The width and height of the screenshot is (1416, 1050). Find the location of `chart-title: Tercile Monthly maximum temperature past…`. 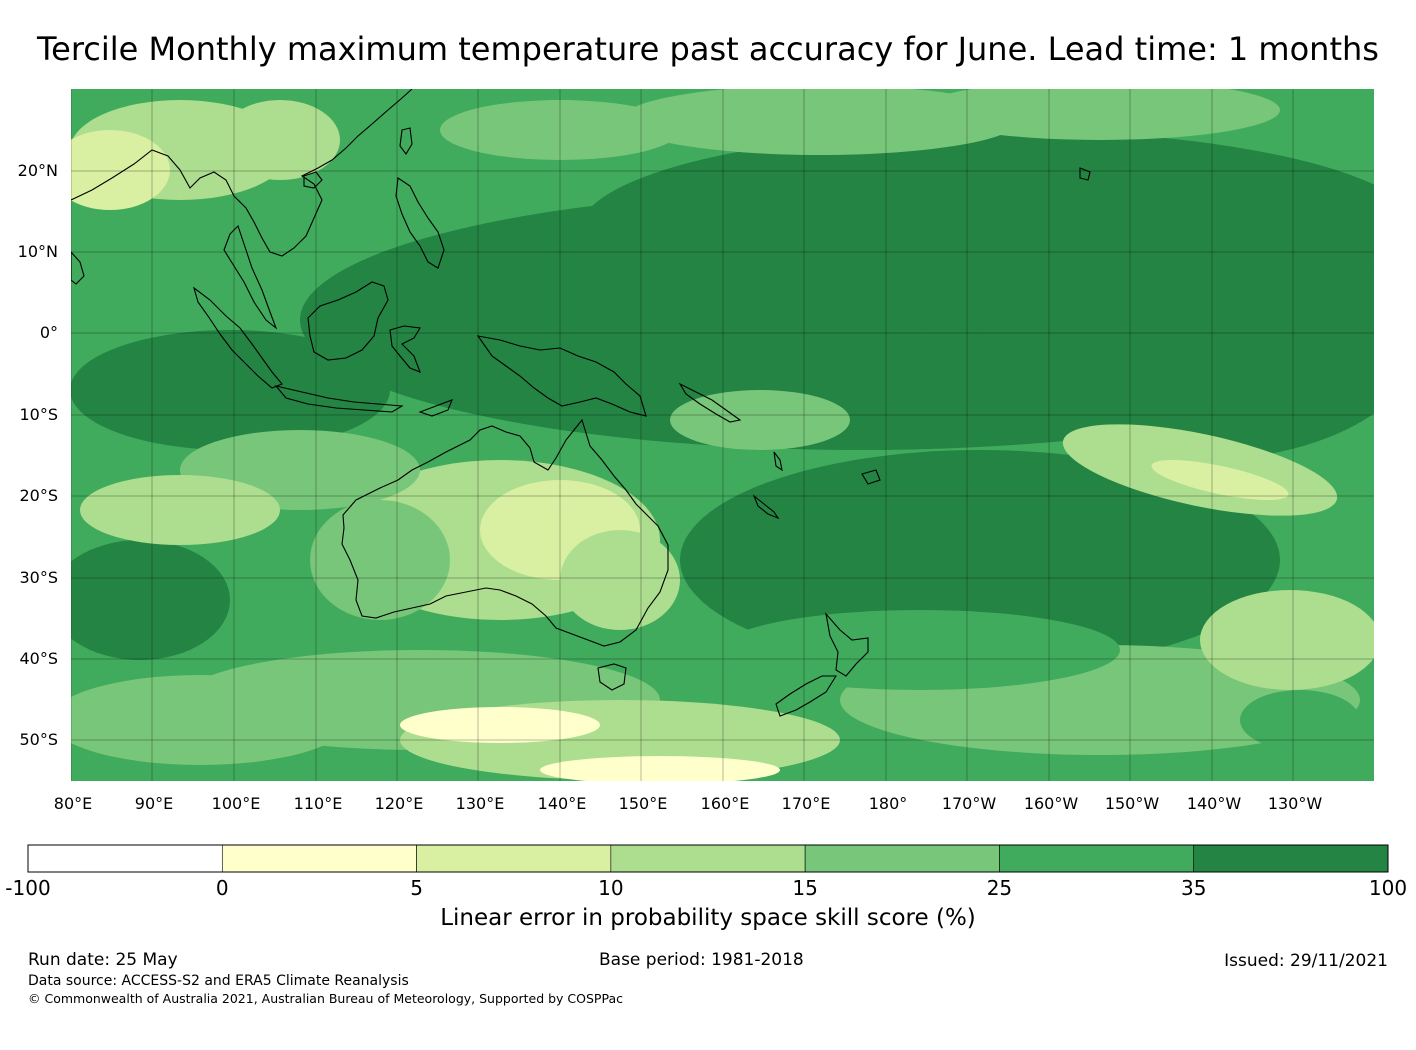

chart-title: Tercile Monthly maximum temperature past… is located at coordinates (708, 49).